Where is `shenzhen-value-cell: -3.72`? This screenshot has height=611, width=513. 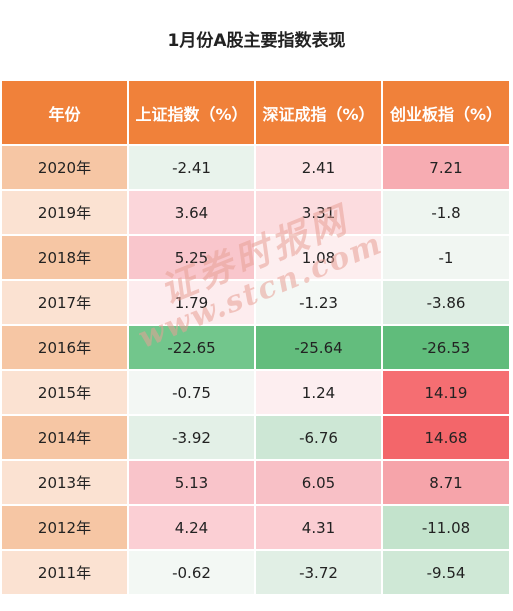 shenzhen-value-cell: -3.72 is located at coordinates (318, 572).